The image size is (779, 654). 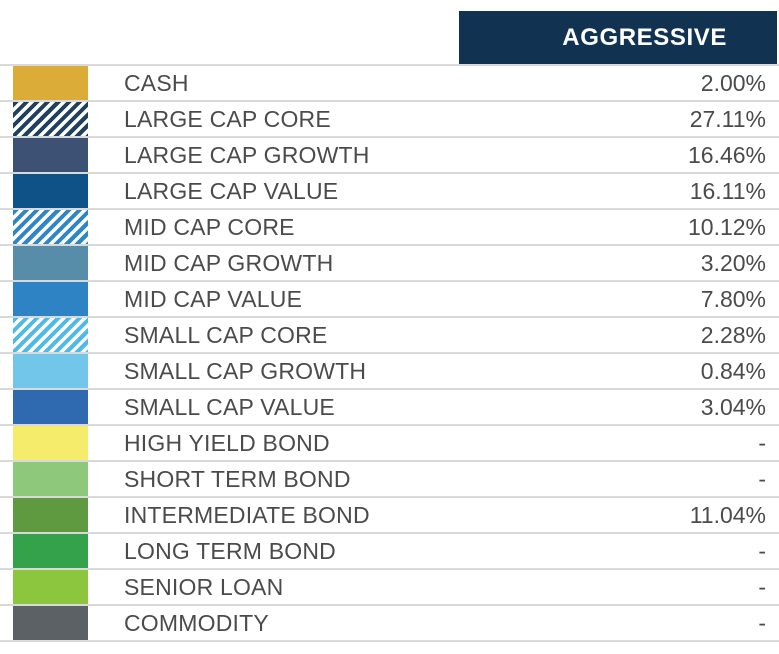 What do you see at coordinates (727, 190) in the screenshot?
I see `asset-value: 16.11%` at bounding box center [727, 190].